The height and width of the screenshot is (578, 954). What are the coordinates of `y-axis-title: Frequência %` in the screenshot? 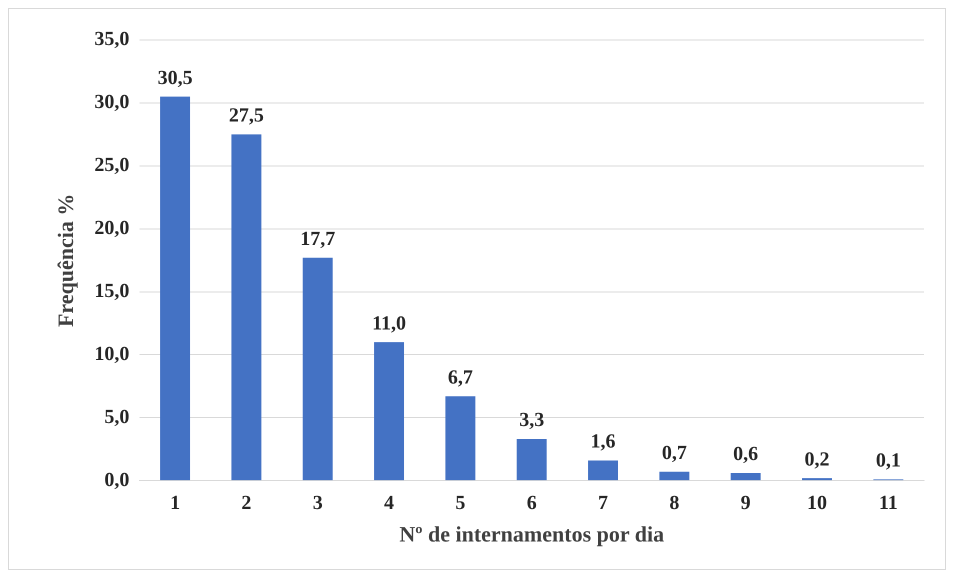 It's located at (65, 261).